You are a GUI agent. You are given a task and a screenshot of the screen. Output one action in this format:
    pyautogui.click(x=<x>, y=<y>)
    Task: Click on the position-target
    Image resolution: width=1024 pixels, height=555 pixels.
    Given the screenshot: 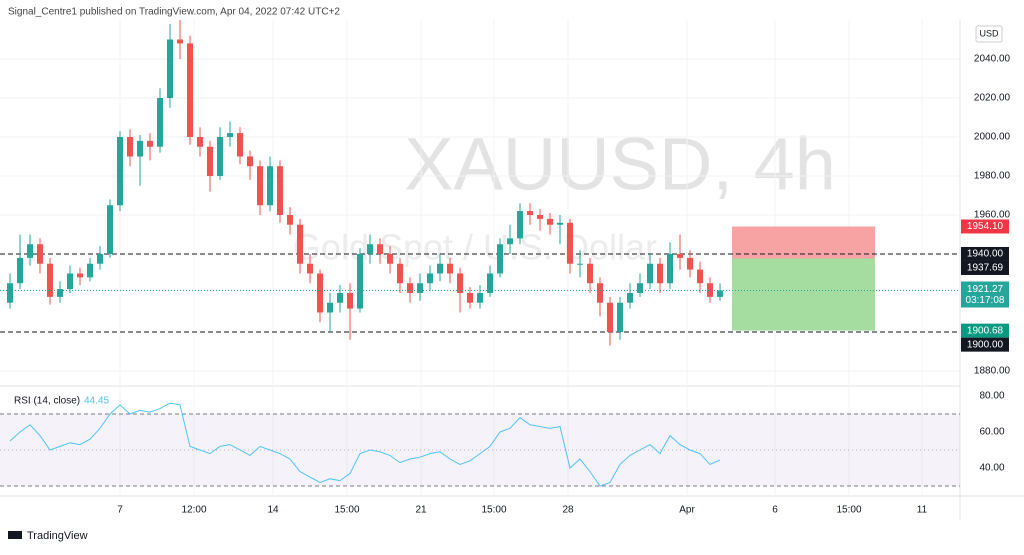 What is the action you would take?
    pyautogui.click(x=803, y=294)
    